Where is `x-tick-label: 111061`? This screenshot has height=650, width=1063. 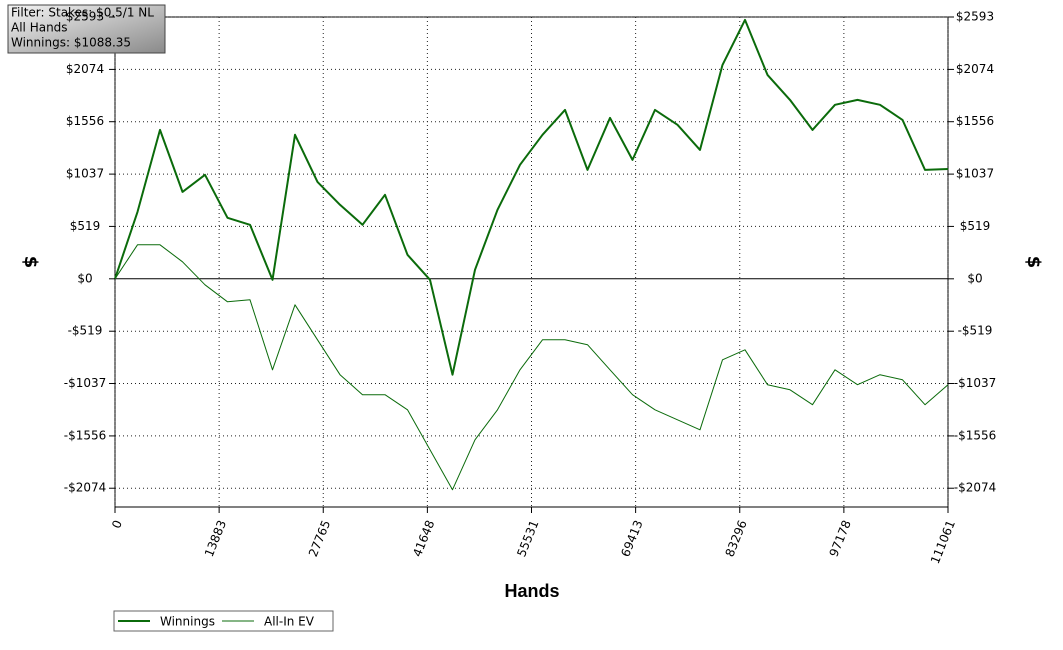 x-tick-label: 111061 is located at coordinates (943, 542).